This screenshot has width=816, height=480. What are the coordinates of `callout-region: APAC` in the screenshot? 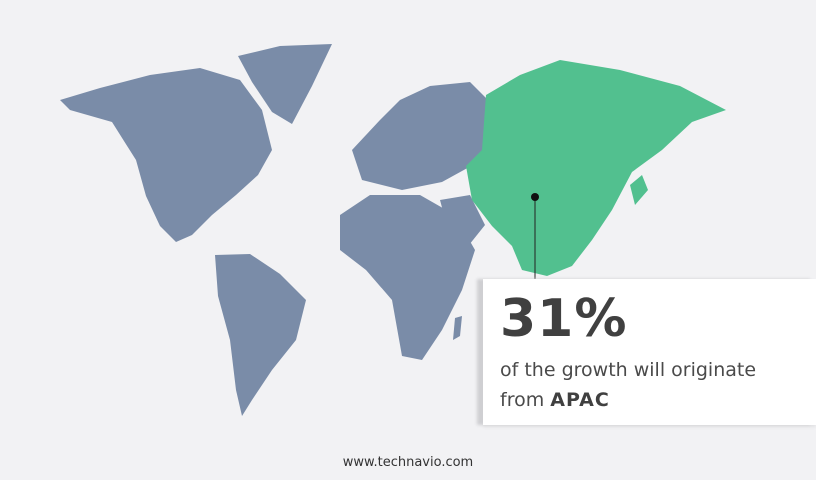 It's located at (580, 400).